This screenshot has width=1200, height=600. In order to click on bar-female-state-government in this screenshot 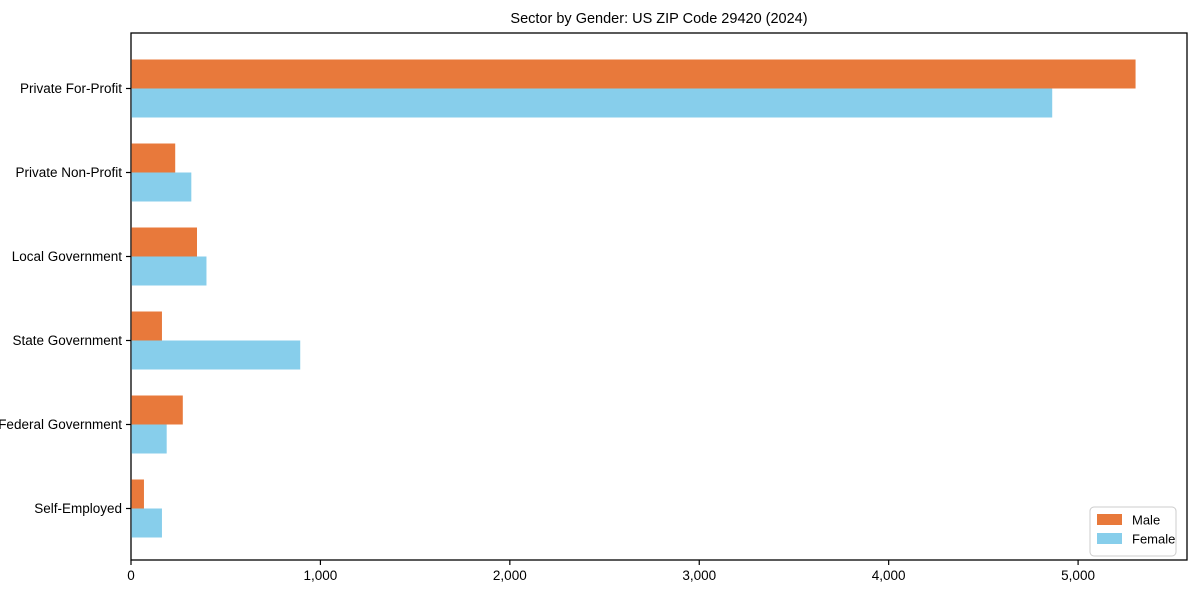, I will do `click(216, 355)`.